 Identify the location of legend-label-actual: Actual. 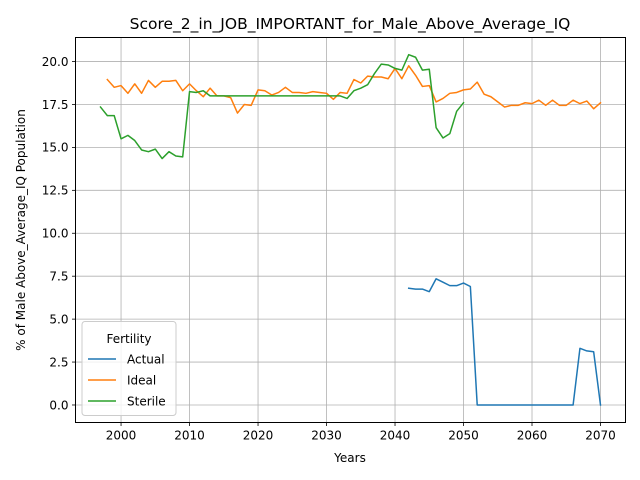
(146, 359).